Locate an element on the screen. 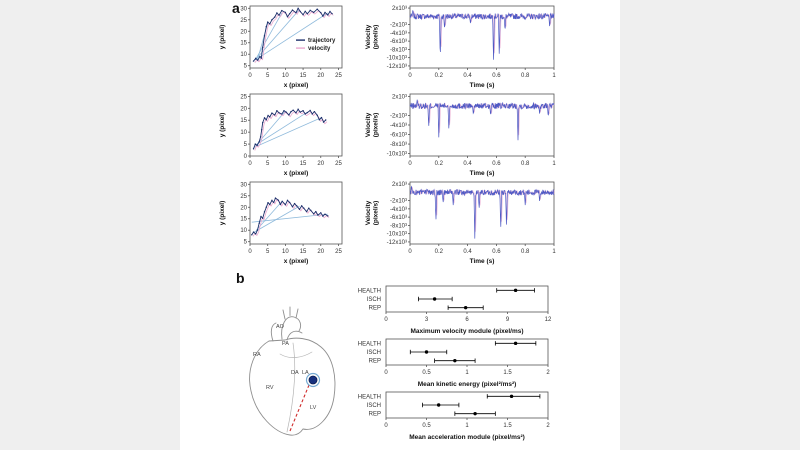  vena-cava-outline is located at coordinates (273, 332).